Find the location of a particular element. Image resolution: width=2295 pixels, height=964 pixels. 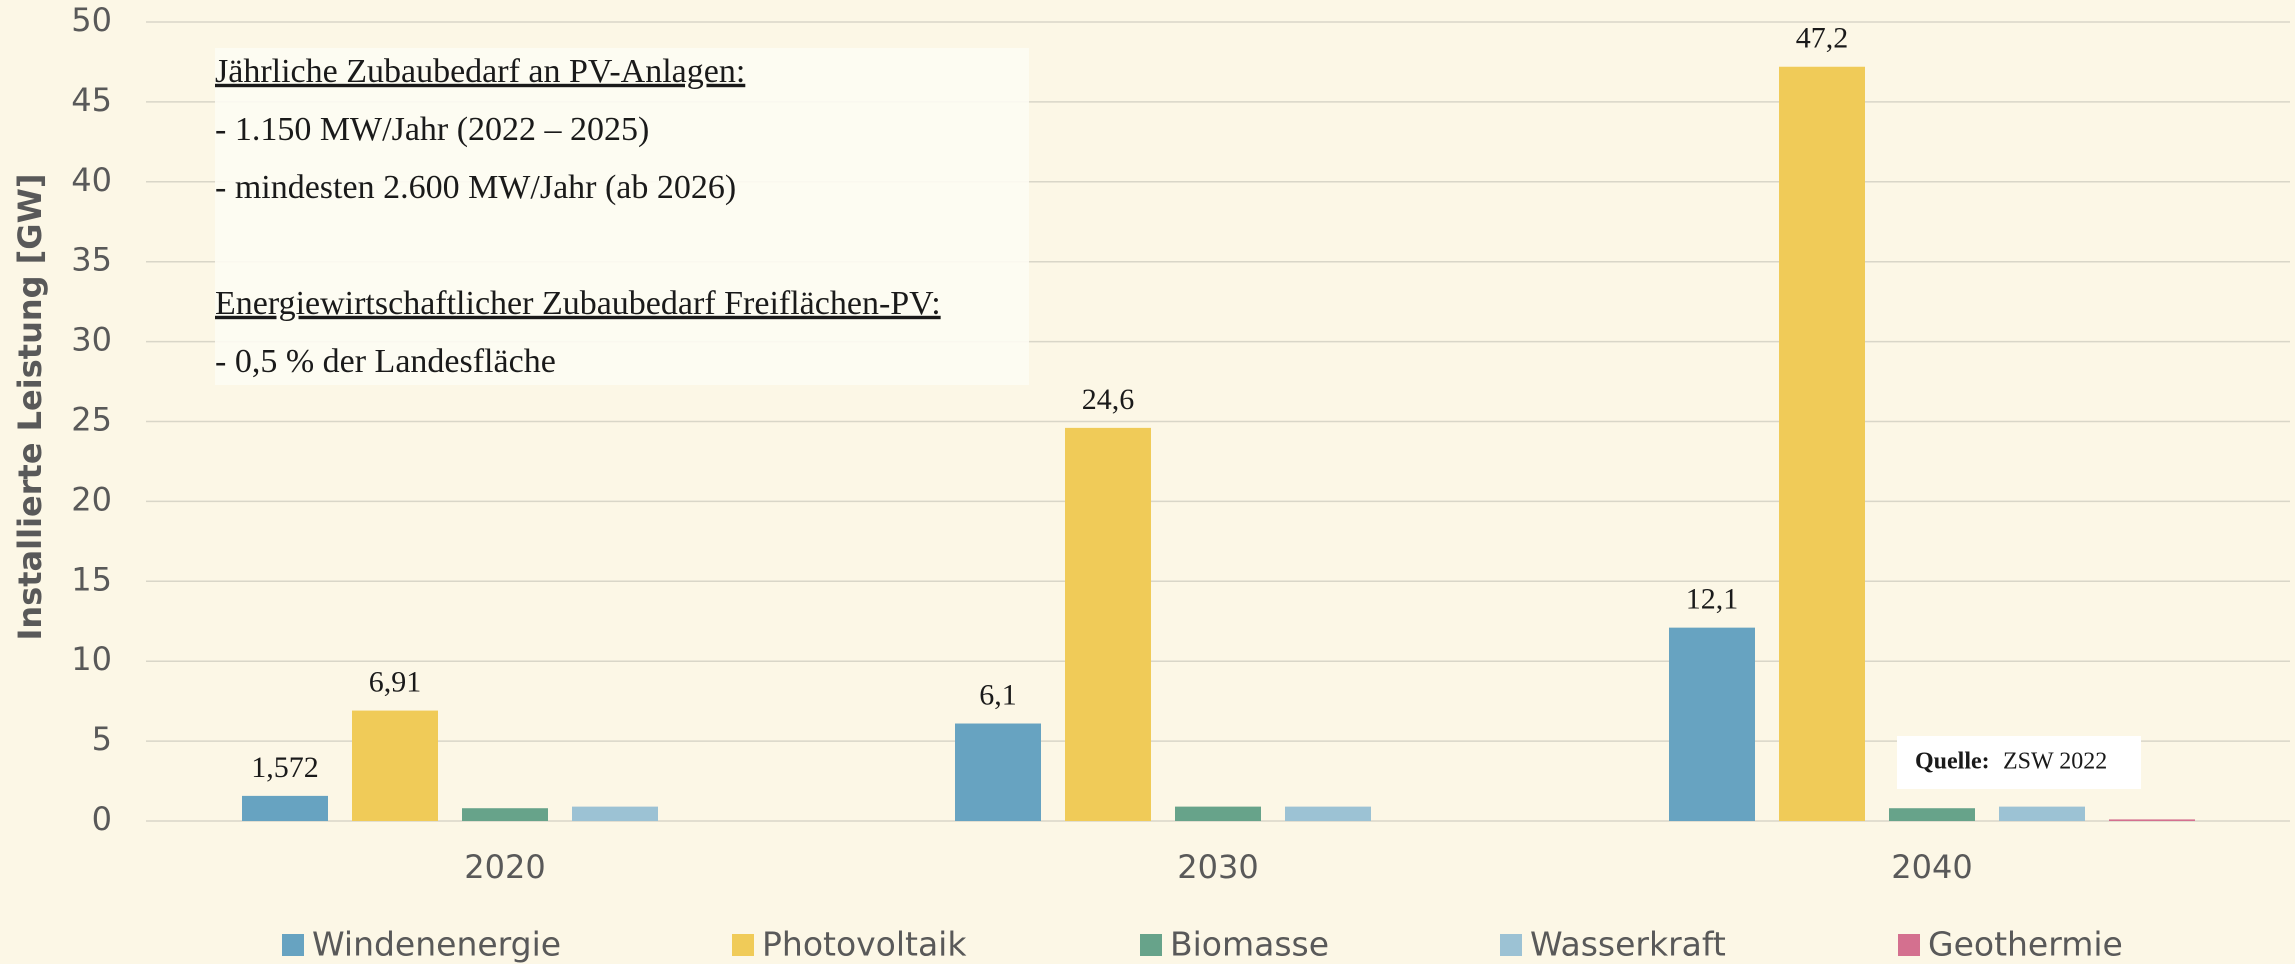

data-label: 1,572 is located at coordinates (285, 767).